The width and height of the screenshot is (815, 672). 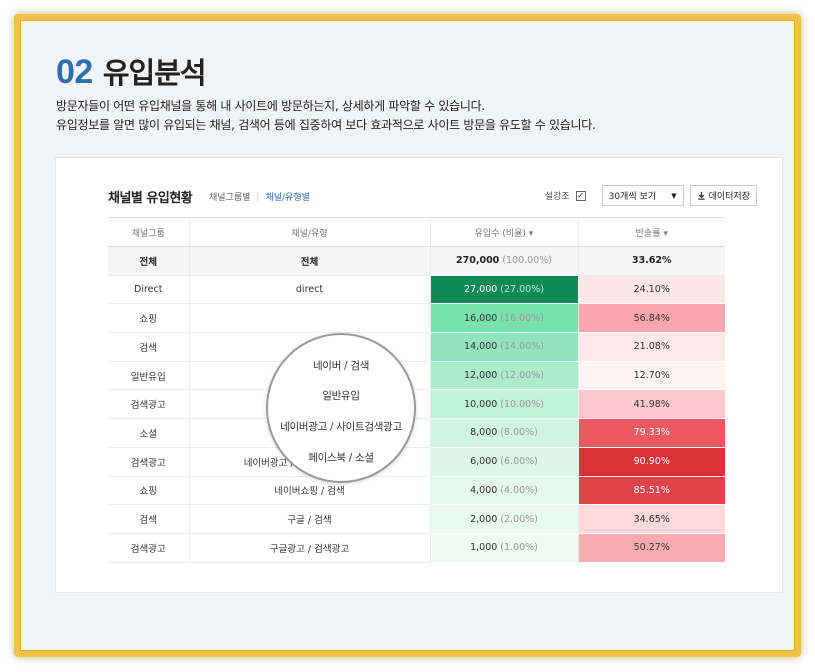 What do you see at coordinates (522, 376) in the screenshot?
I see `inflow-ratio-value: (12.00%)` at bounding box center [522, 376].